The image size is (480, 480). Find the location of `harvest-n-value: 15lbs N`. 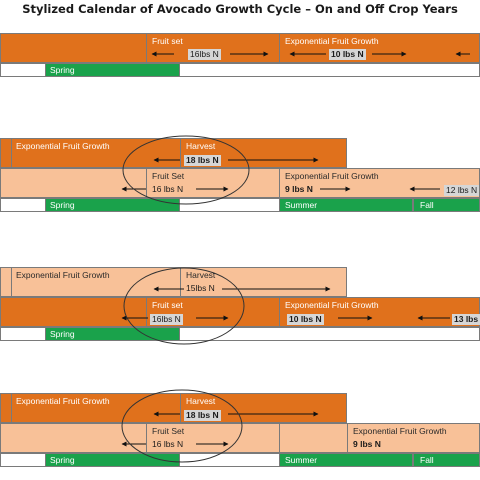

harvest-n-value: 15lbs N is located at coordinates (200, 288).